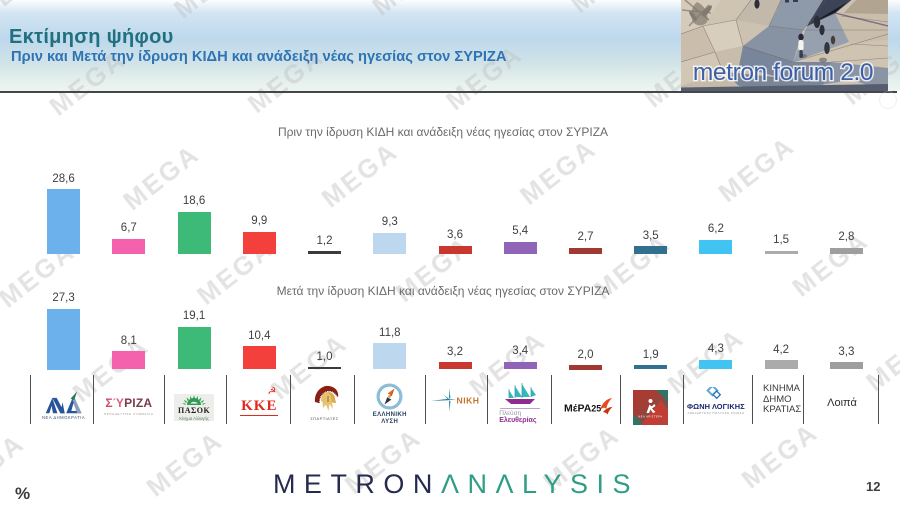  Describe the element at coordinates (582, 409) in the screenshot. I see `svg-text: ΜέΡΑ25` at that location.